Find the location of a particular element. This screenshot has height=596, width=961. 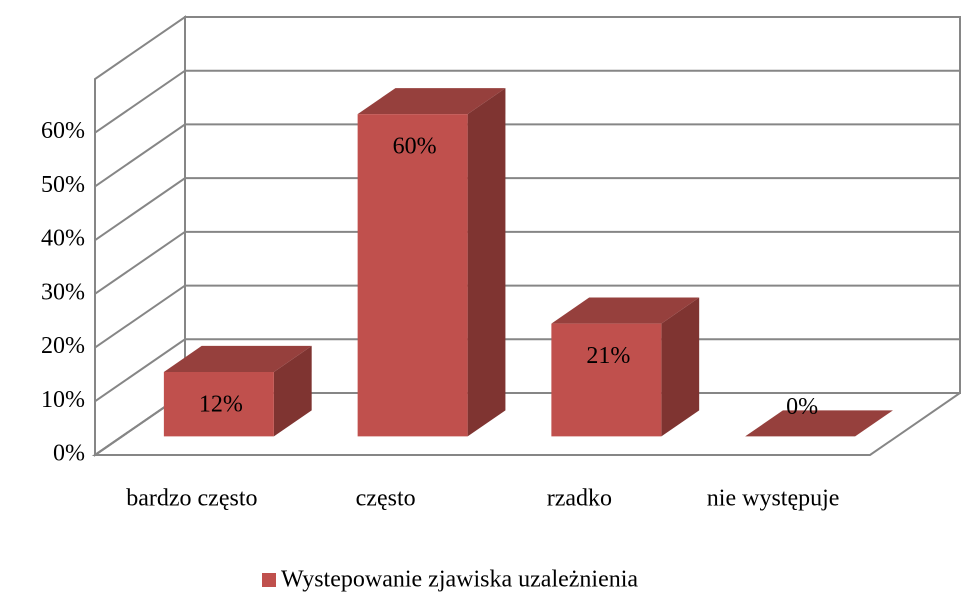

x-tick-label: nie występuje is located at coordinates (773, 499).